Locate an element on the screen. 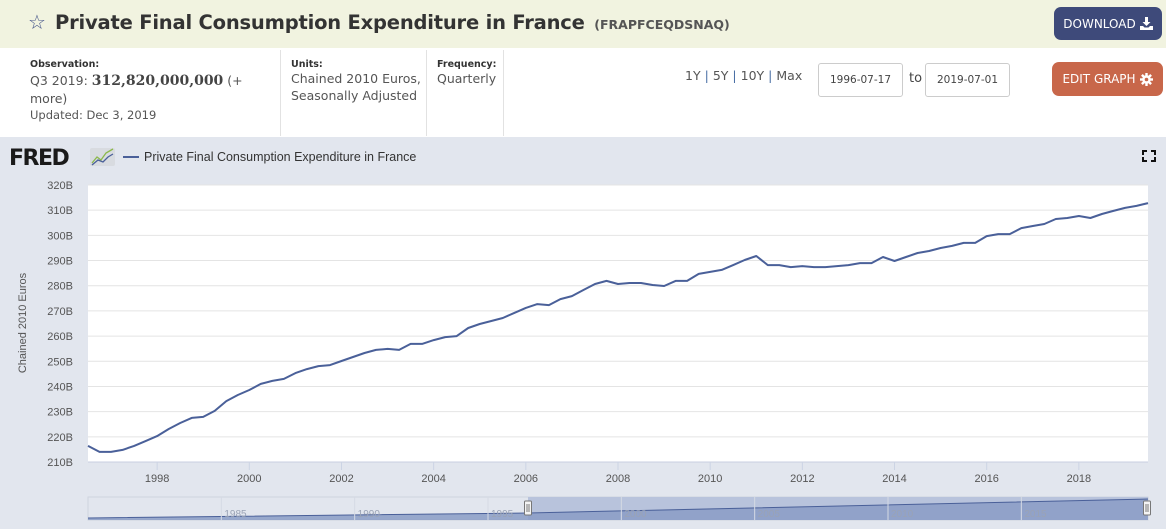 The width and height of the screenshot is (1166, 529). start-date-input: 1996-07-17 is located at coordinates (860, 80).